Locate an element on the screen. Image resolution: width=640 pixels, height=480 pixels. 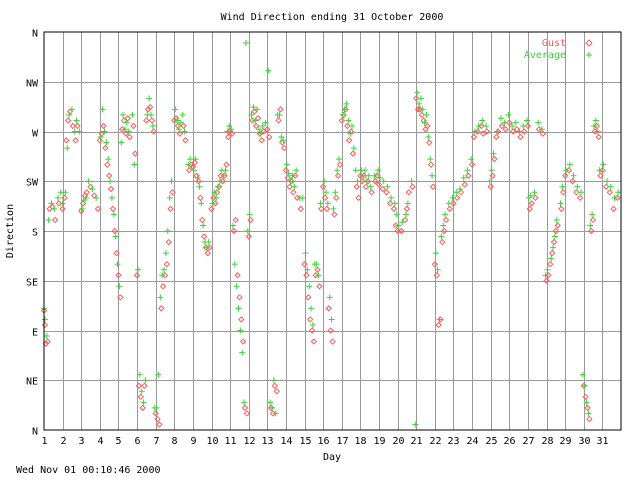
x-tick-label: 30 is located at coordinates (584, 441).